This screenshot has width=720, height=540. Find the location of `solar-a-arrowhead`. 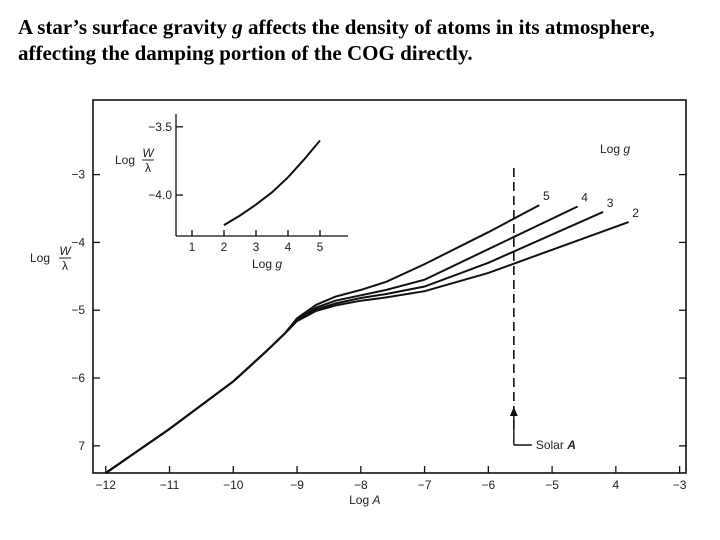

solar-a-arrowhead is located at coordinates (513, 411).